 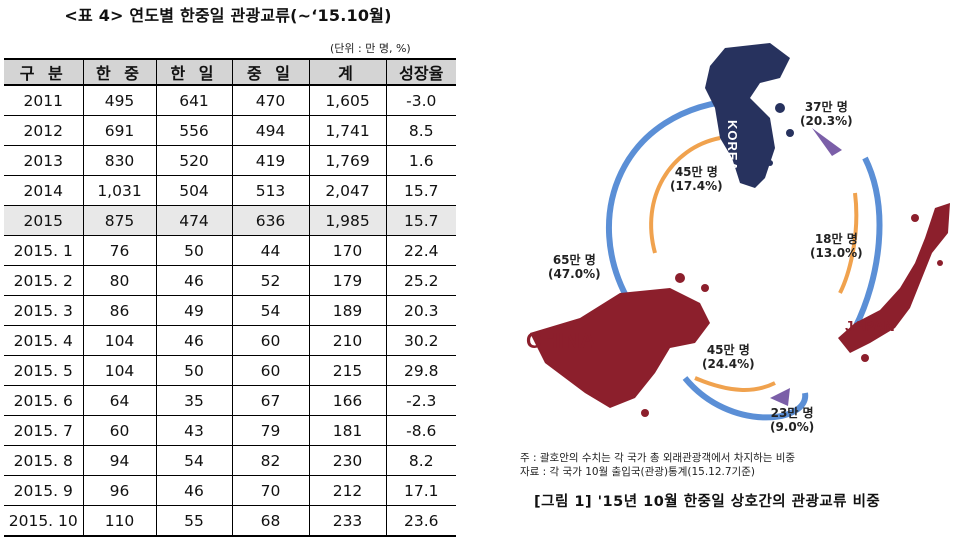 What do you see at coordinates (270, 460) in the screenshot?
I see `table-cell: 82` at bounding box center [270, 460].